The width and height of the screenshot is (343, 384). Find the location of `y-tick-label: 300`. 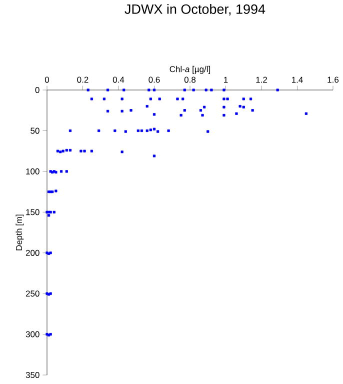

y-tick-label: 300 is located at coordinates (33, 334).